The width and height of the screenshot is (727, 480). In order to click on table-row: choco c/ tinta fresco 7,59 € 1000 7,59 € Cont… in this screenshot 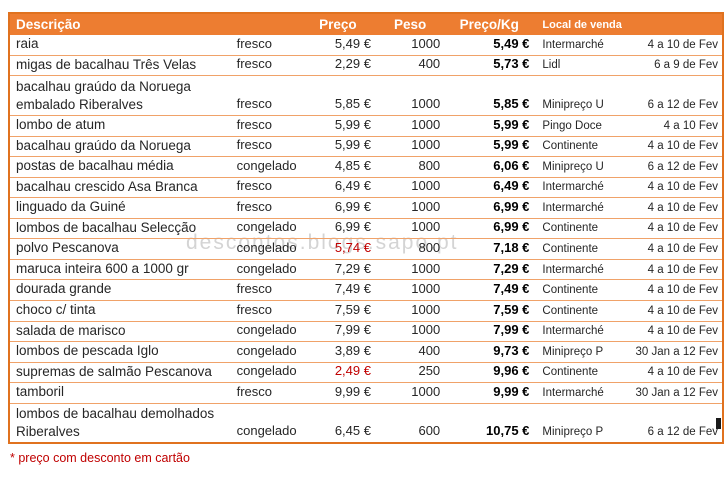, I will do `click(366, 311)`.